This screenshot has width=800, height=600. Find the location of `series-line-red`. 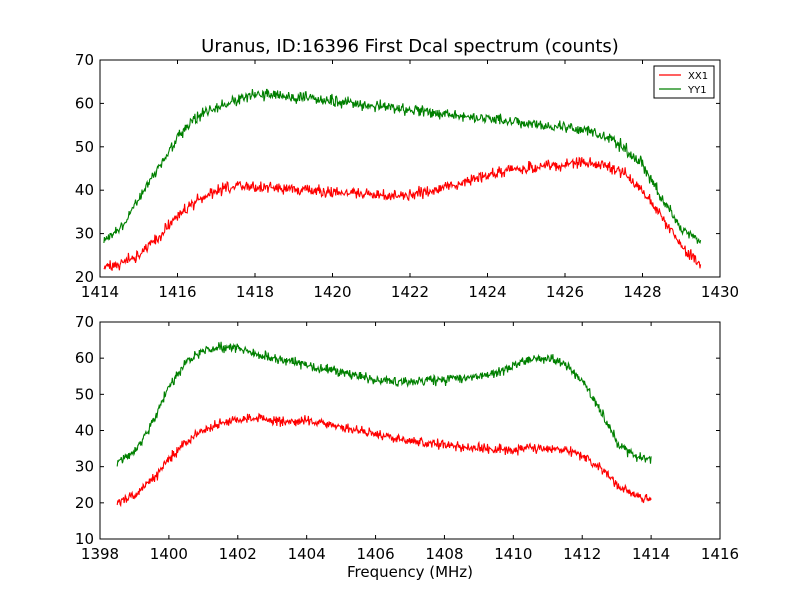

series-line-red is located at coordinates (384, 460).